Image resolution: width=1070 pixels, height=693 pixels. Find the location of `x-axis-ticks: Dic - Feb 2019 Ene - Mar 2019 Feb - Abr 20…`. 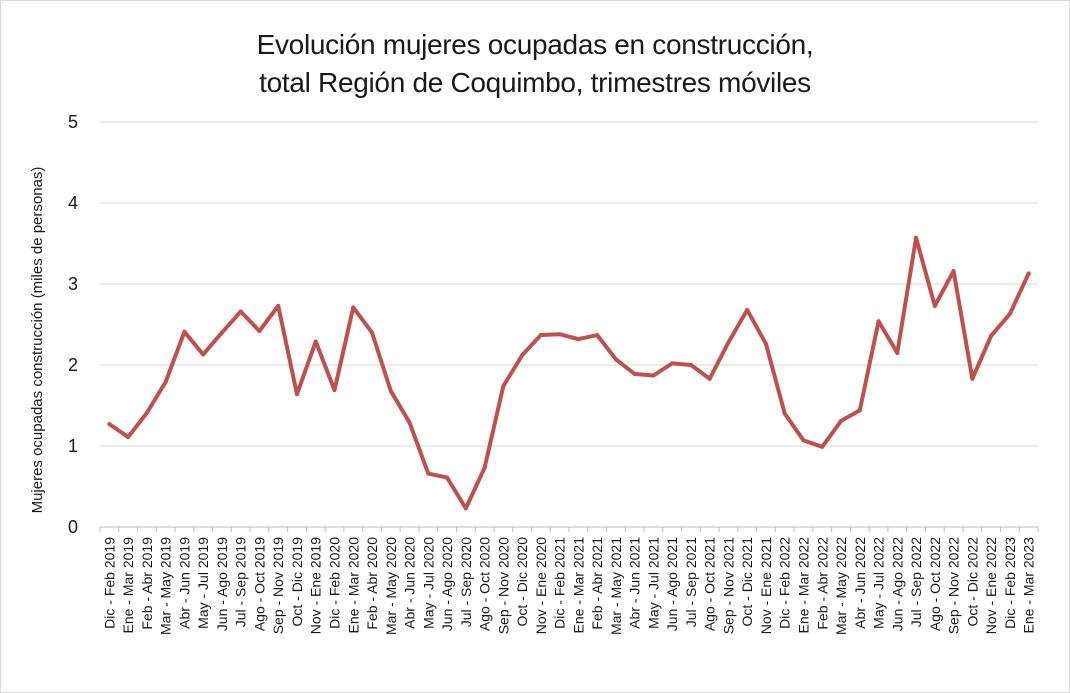

x-axis-ticks: Dic - Feb 2019 Ene - Mar 2019 Feb - Abr 20… is located at coordinates (568, 586).